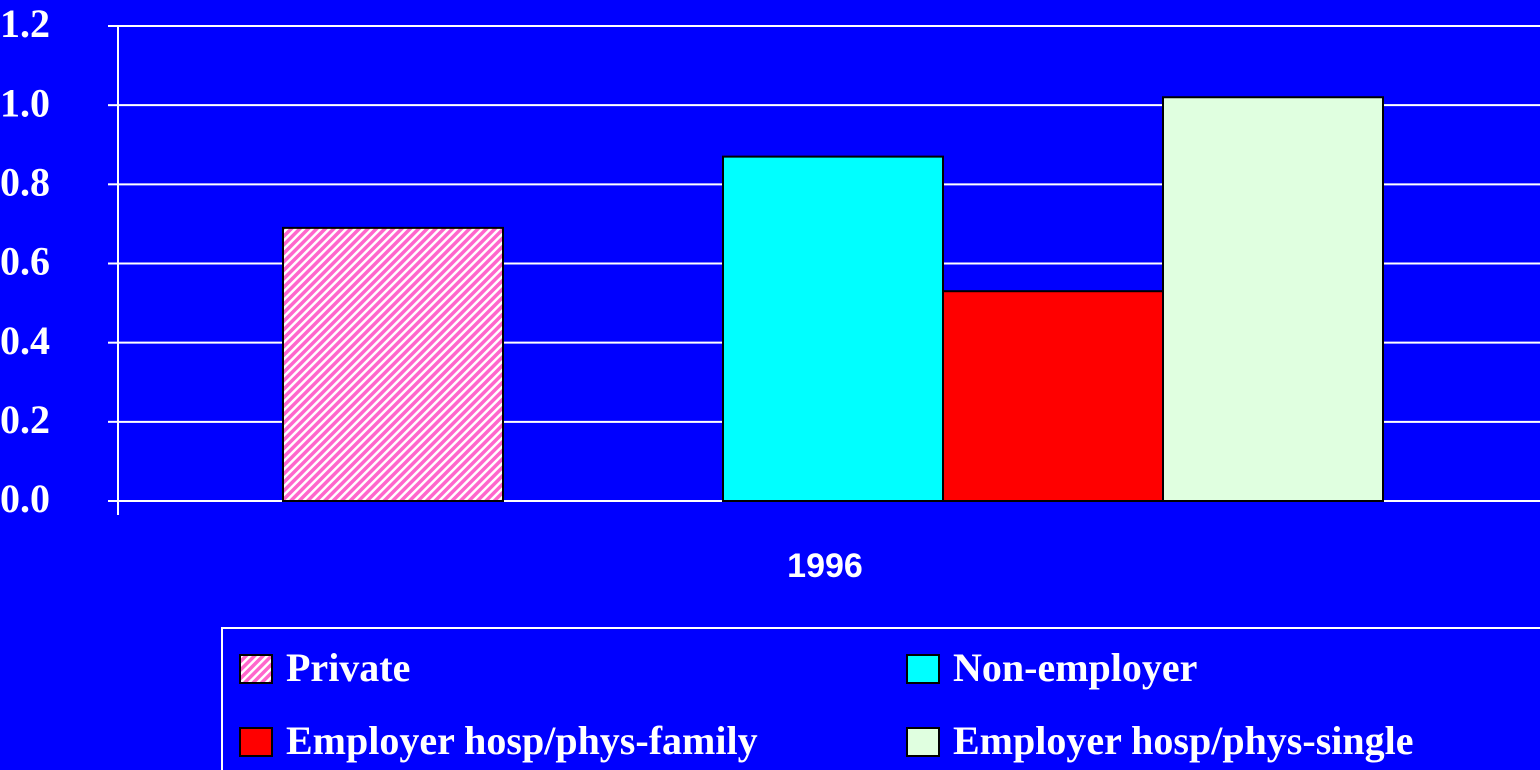  What do you see at coordinates (25, 340) in the screenshot?
I see `y-tick-label: 0.4` at bounding box center [25, 340].